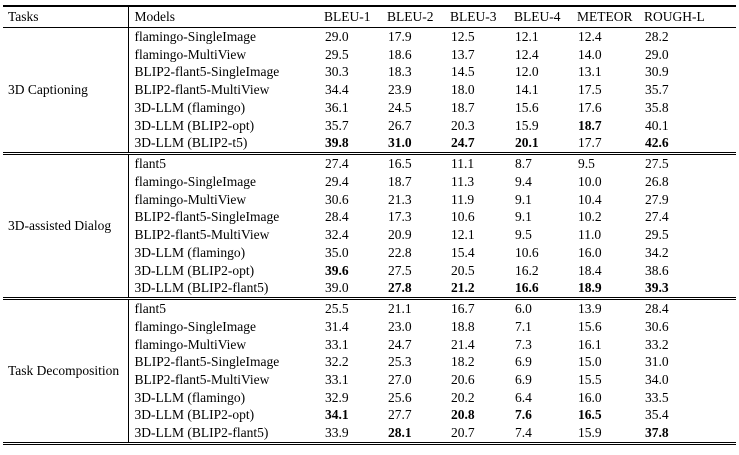  I want to click on metric-cell: 32.4, so click(337, 235).